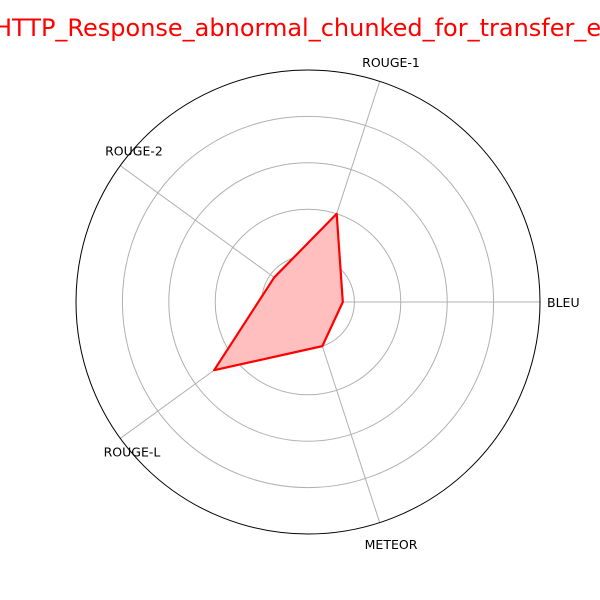  What do you see at coordinates (134, 150) in the screenshot?
I see `axis-label-rouge-2: ROUGE-2` at bounding box center [134, 150].